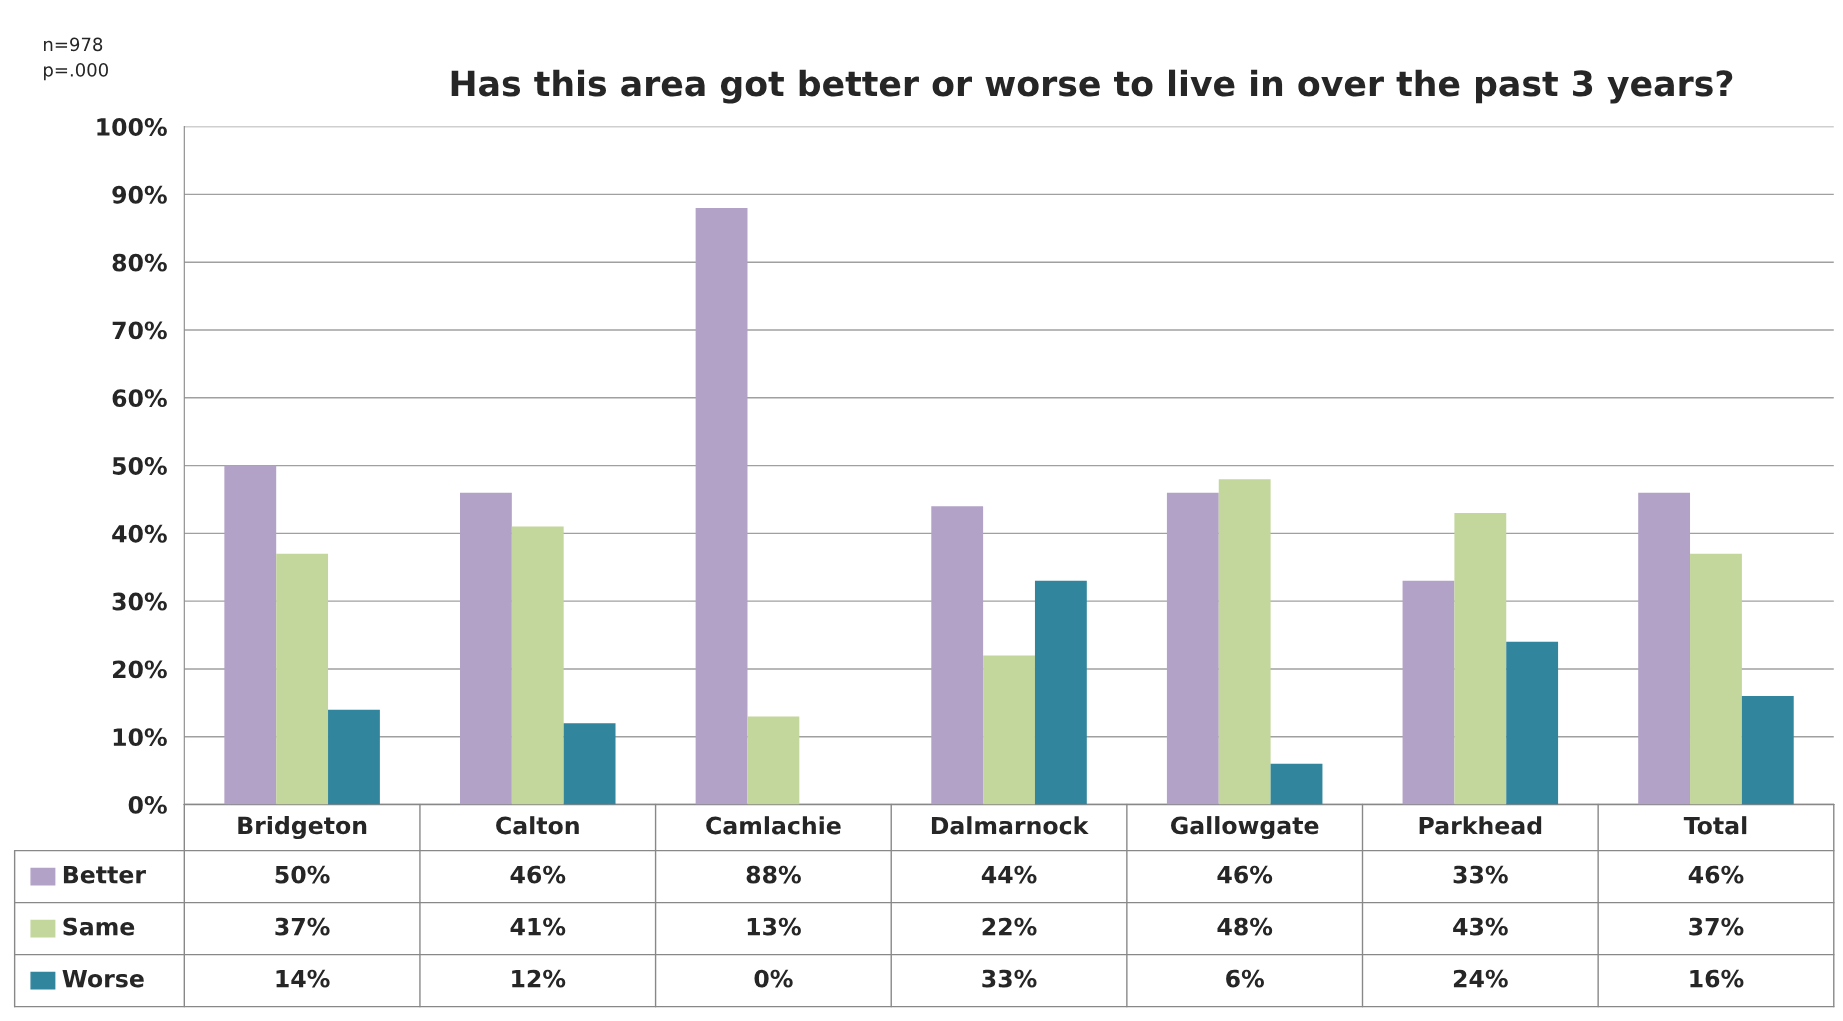  Describe the element at coordinates (1010, 825) in the screenshot. I see `x-tick-label: Dalmarnock` at that location.